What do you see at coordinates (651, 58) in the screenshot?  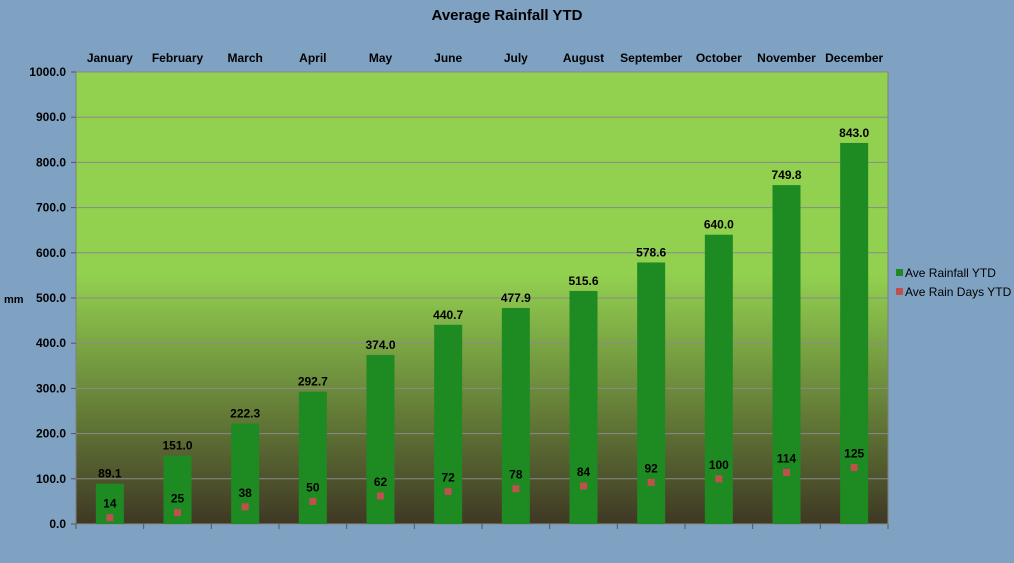 I see `x-category-label: September` at bounding box center [651, 58].